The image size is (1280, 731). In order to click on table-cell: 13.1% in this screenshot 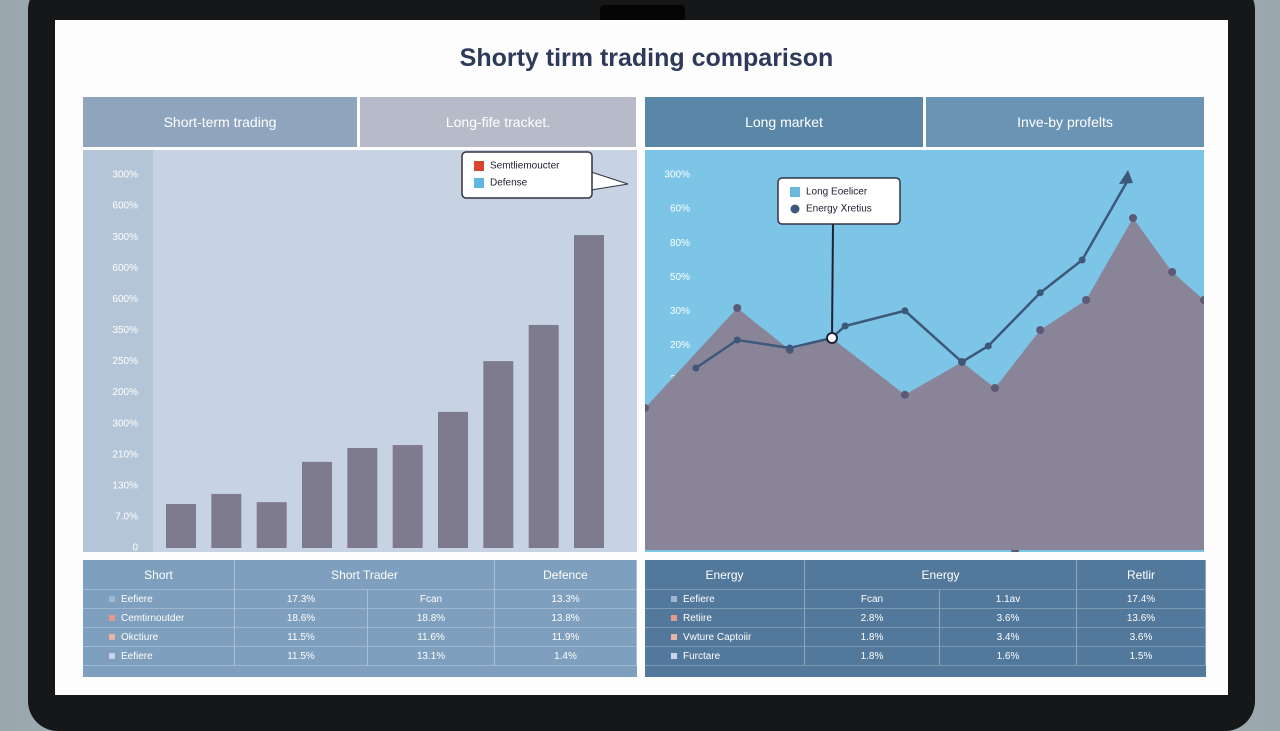, I will do `click(431, 656)`.